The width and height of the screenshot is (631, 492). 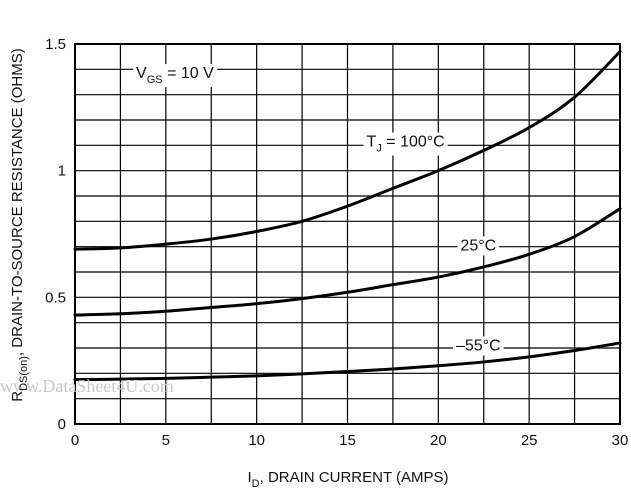 I want to click on series-label-2: –55°C, so click(x=478, y=346).